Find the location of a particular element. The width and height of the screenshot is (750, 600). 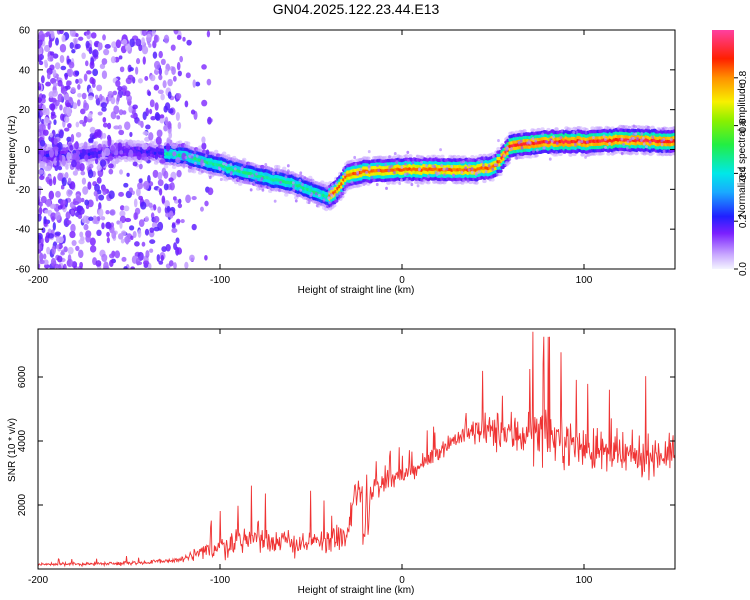

snr-x-tick-label: -200 is located at coordinates (38, 580).